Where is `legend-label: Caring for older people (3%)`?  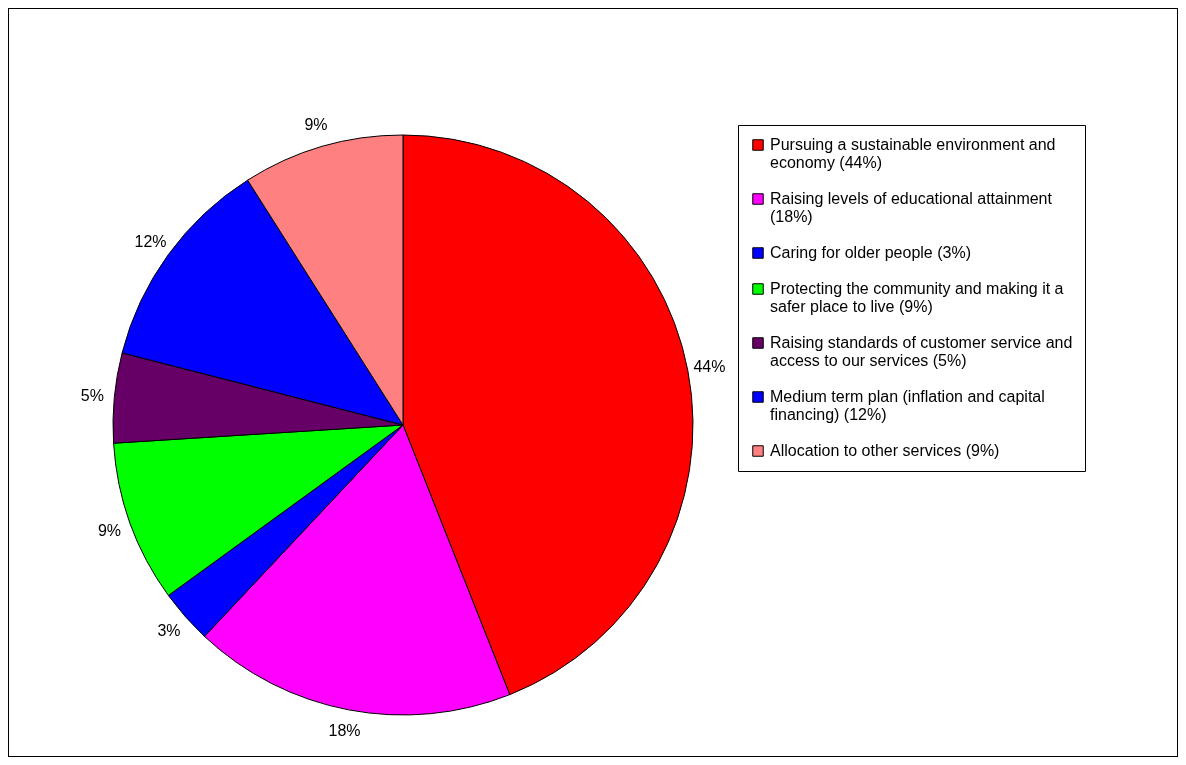 legend-label: Caring for older people (3%) is located at coordinates (870, 252).